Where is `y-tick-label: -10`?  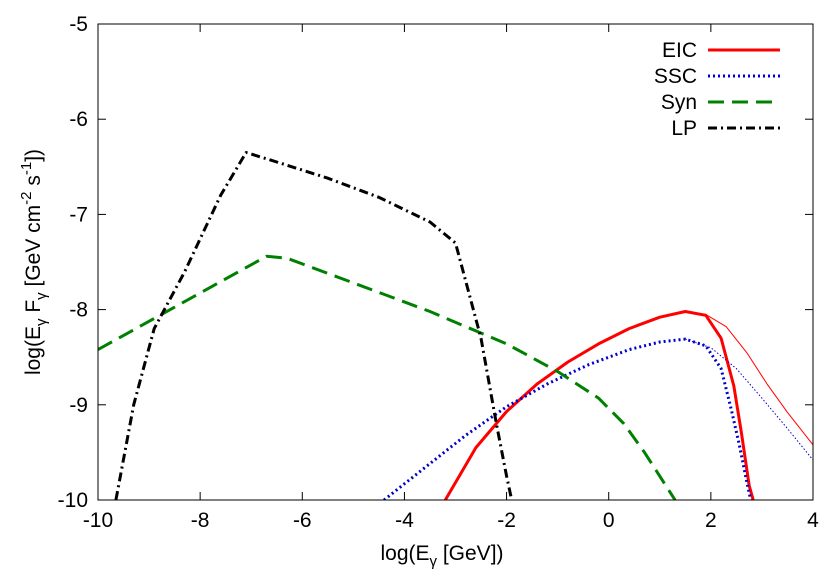
y-tick-label: -10 is located at coordinates (73, 500).